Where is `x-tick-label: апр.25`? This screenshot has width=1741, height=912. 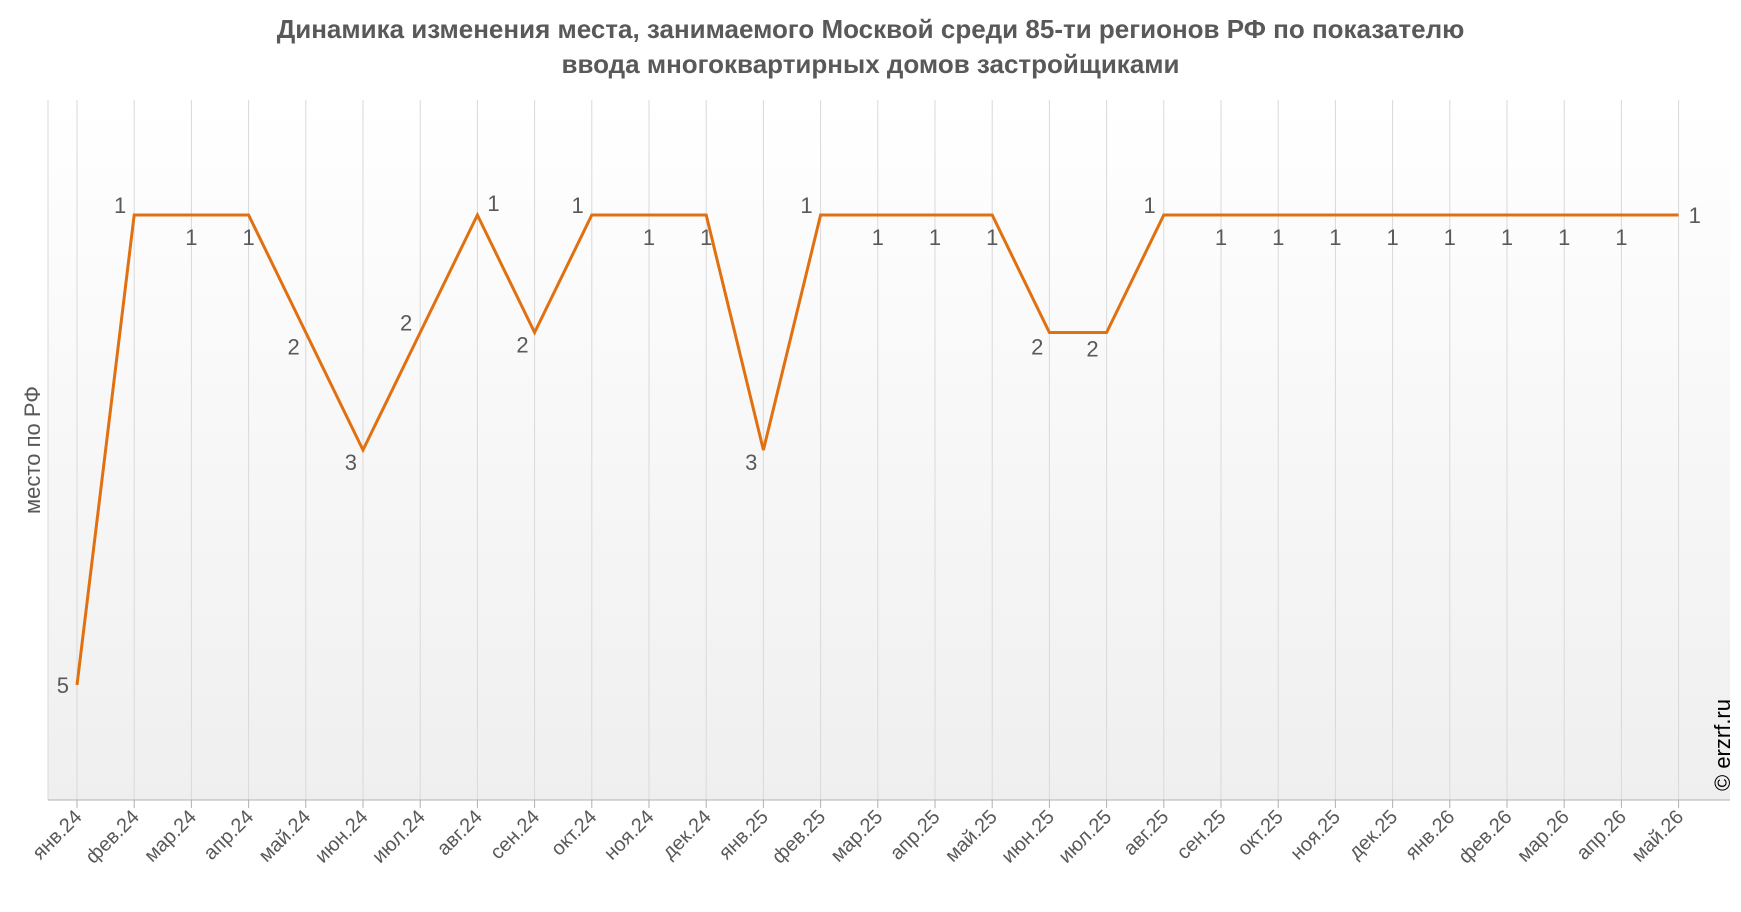
x-tick-label: апр.25 is located at coordinates (915, 835).